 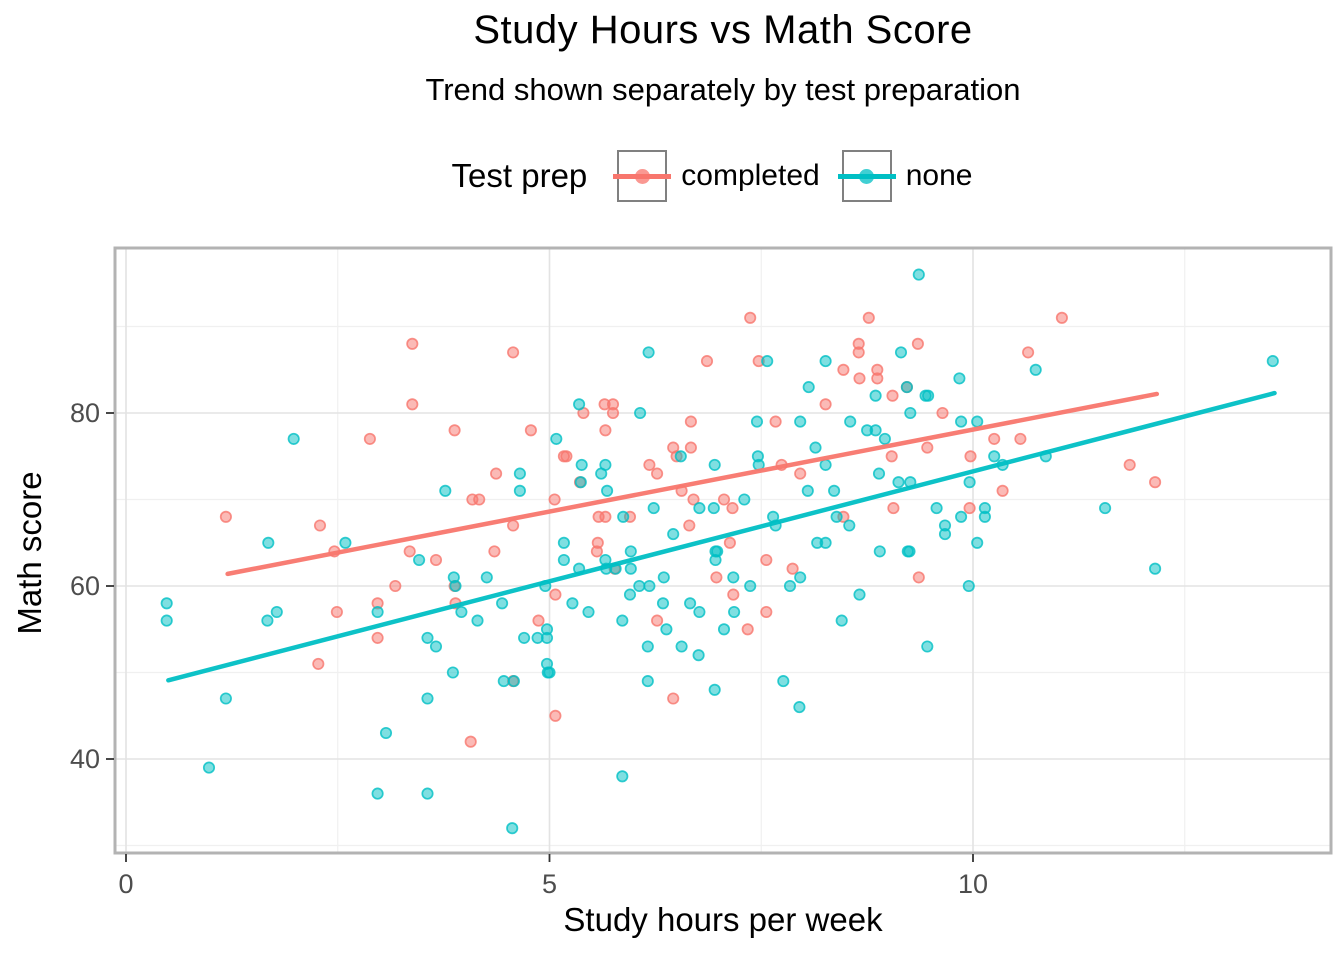 I want to click on y-axis-tick-label: 40, so click(x=85, y=759).